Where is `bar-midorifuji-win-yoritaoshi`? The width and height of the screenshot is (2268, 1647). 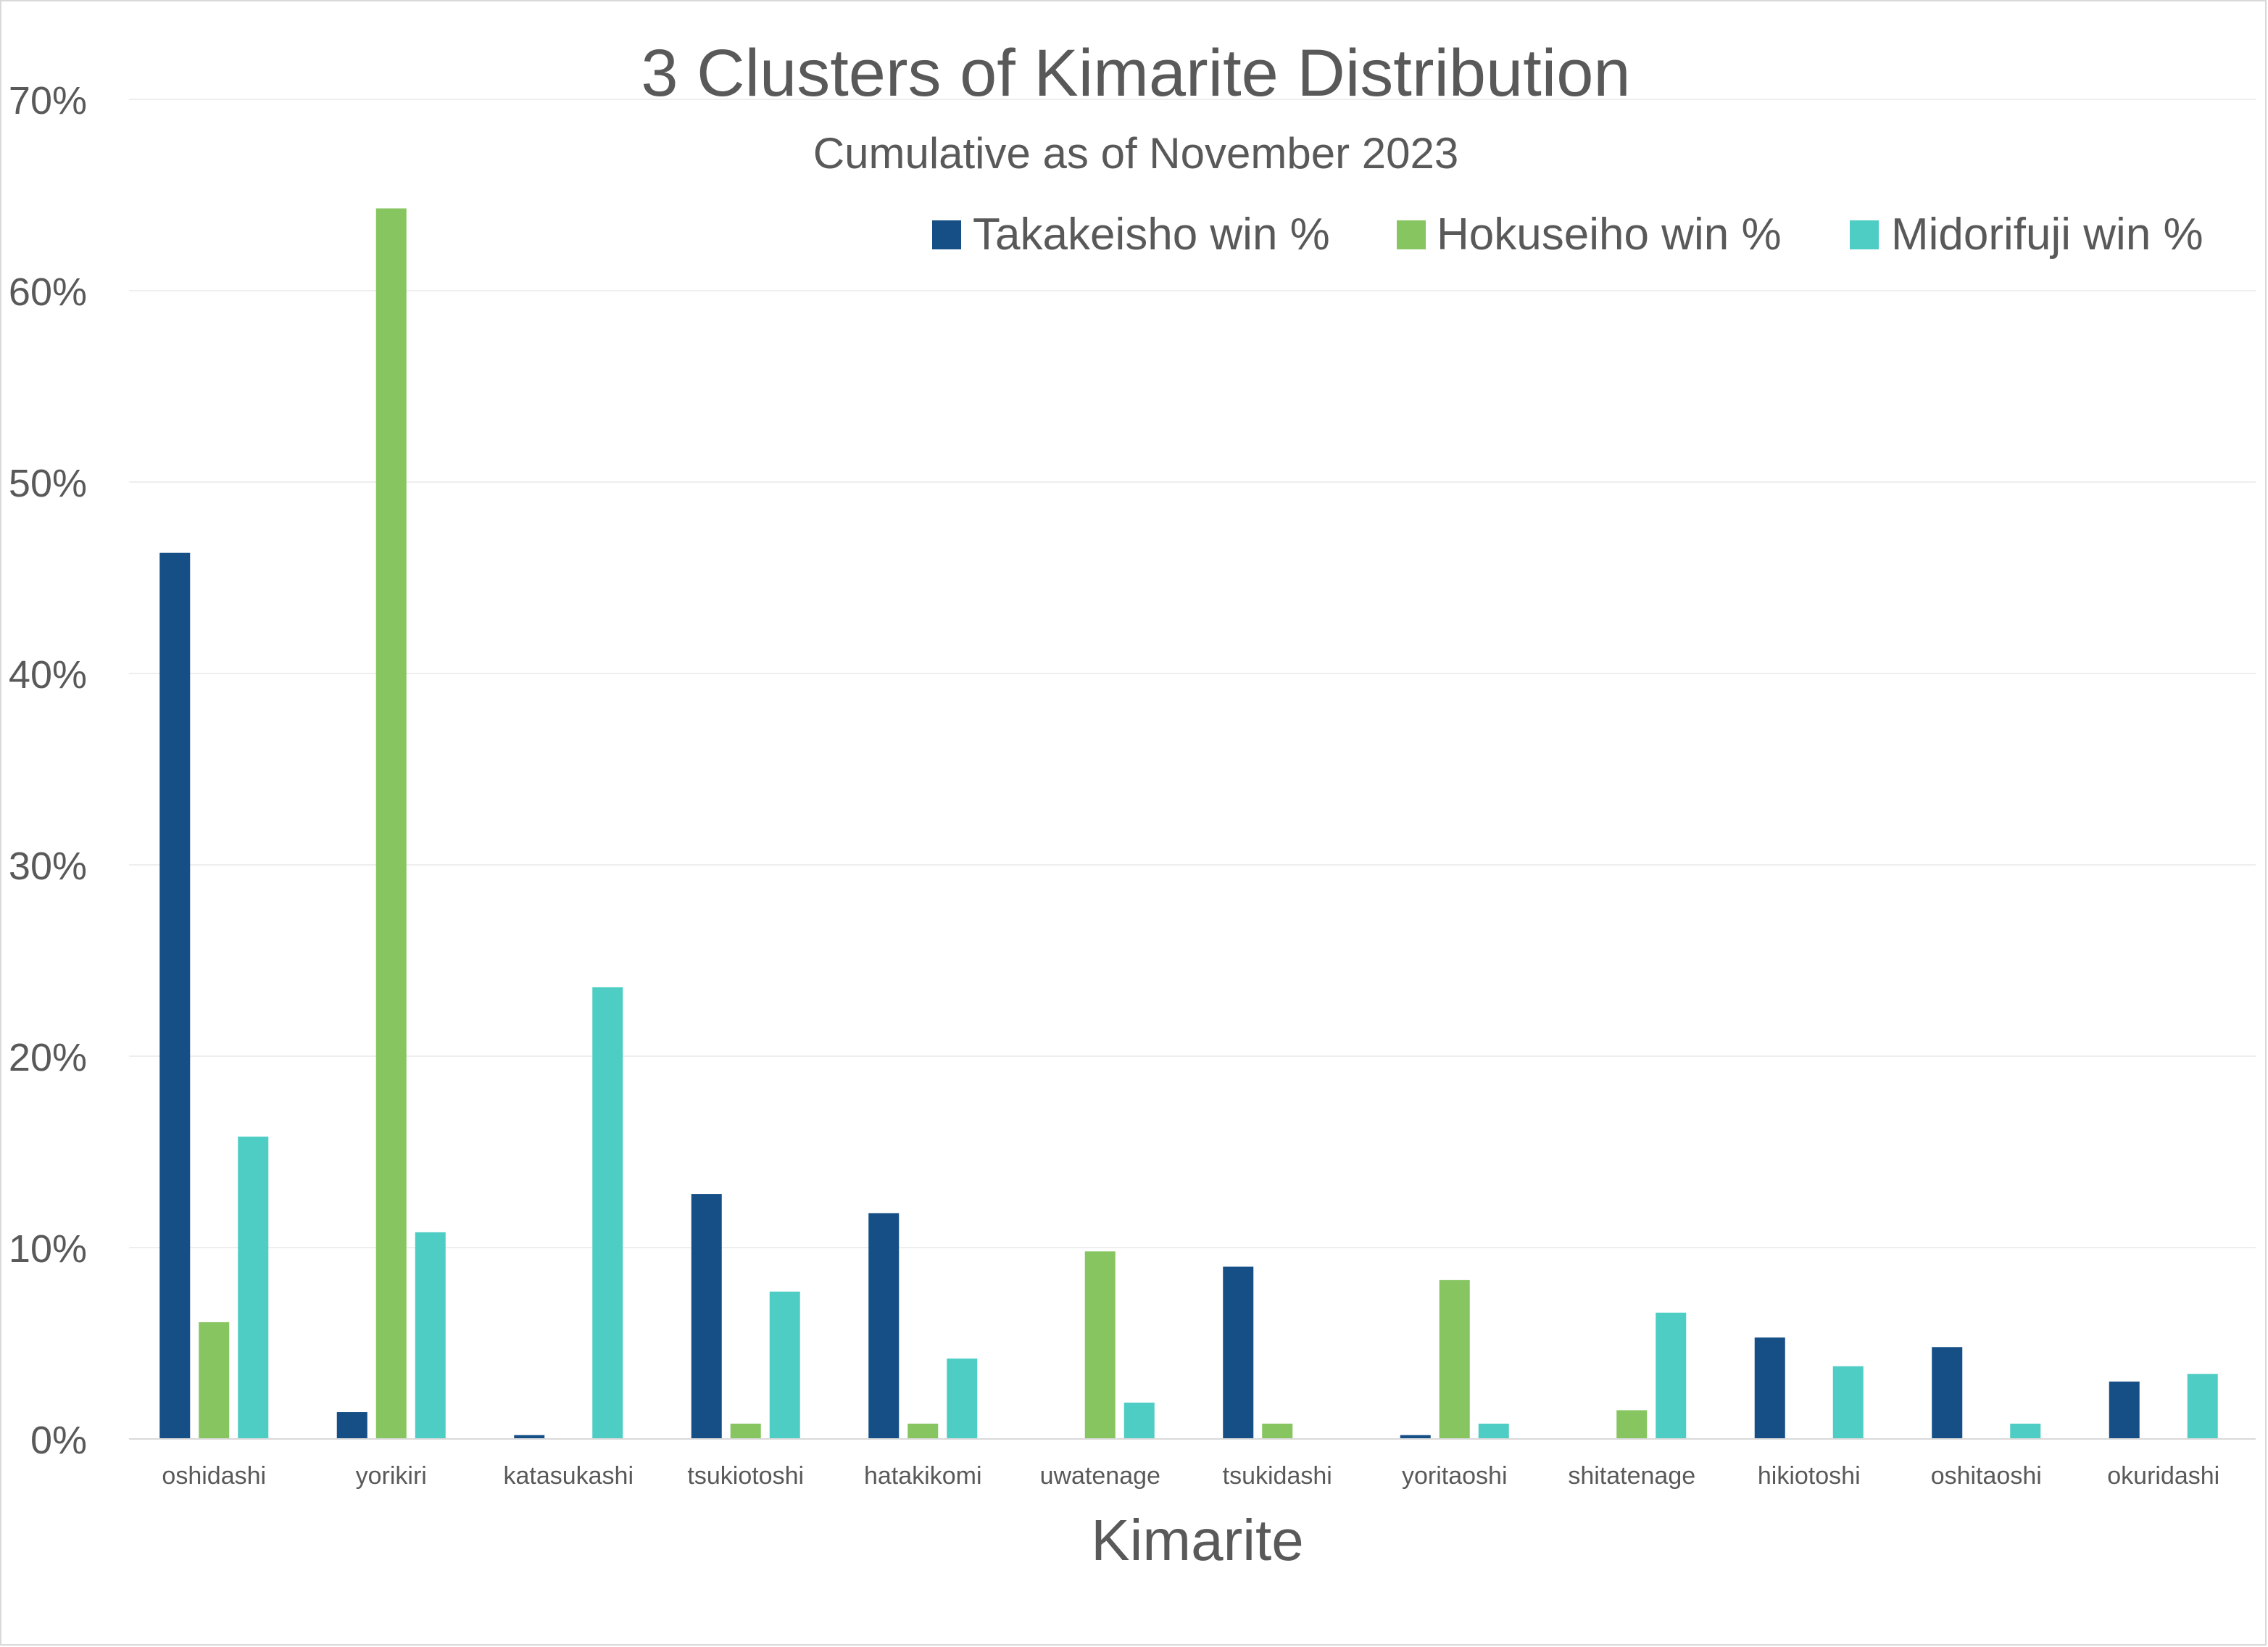
bar-midorifuji-win-yoritaoshi is located at coordinates (1493, 1431).